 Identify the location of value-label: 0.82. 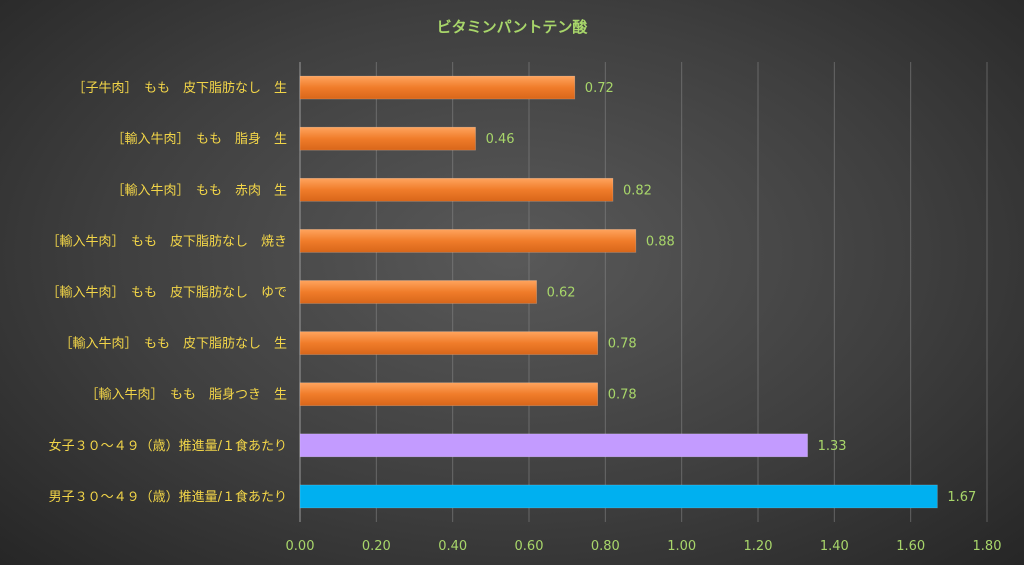
(637, 190).